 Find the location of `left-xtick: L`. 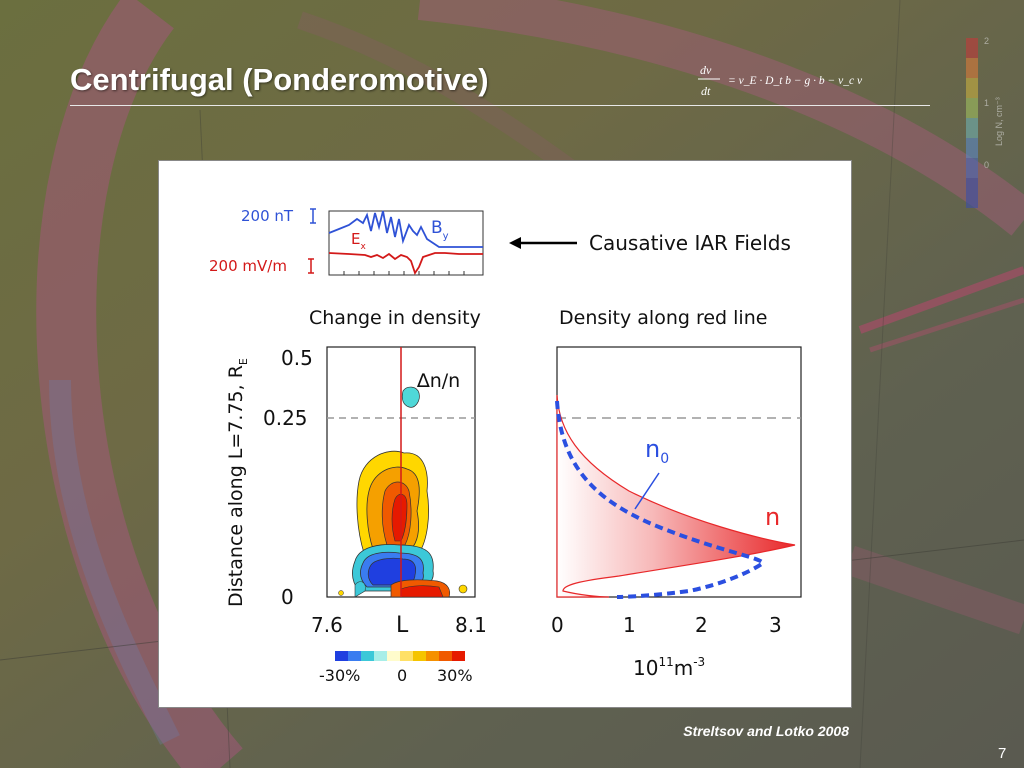

left-xtick: L is located at coordinates (402, 625).